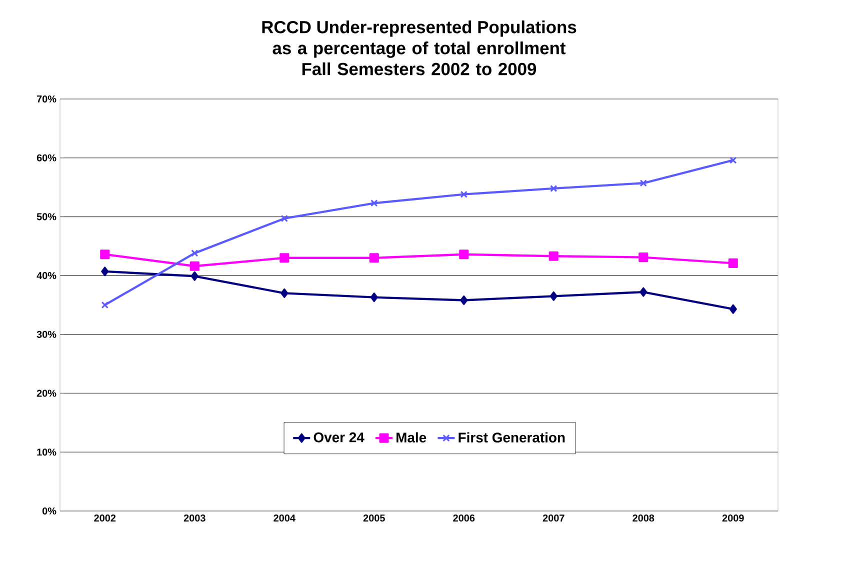 Image resolution: width=846 pixels, height=562 pixels. What do you see at coordinates (46, 99) in the screenshot?
I see `y-tick-label: 70%` at bounding box center [46, 99].